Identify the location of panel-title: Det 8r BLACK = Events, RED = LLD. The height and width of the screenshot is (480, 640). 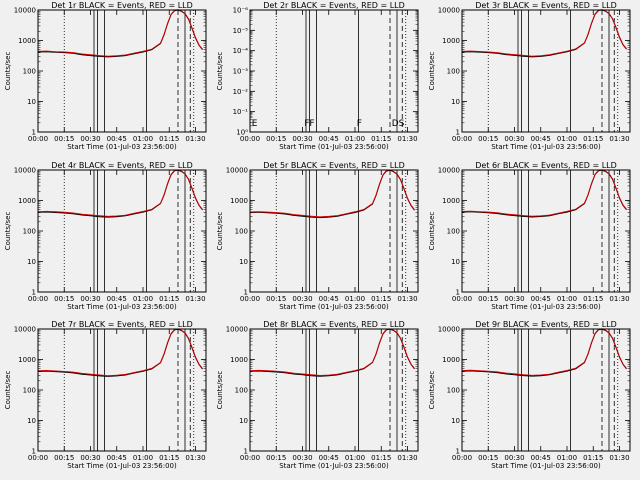
(334, 324).